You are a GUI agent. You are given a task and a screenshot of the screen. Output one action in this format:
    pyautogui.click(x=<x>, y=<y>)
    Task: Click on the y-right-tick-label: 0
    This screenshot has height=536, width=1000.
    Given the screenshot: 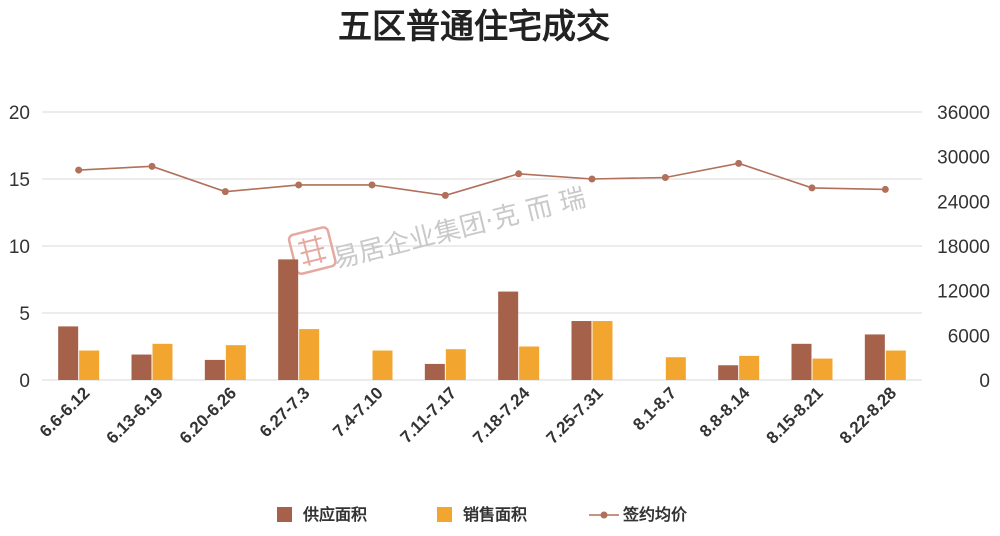 What is the action you would take?
    pyautogui.click(x=984, y=381)
    